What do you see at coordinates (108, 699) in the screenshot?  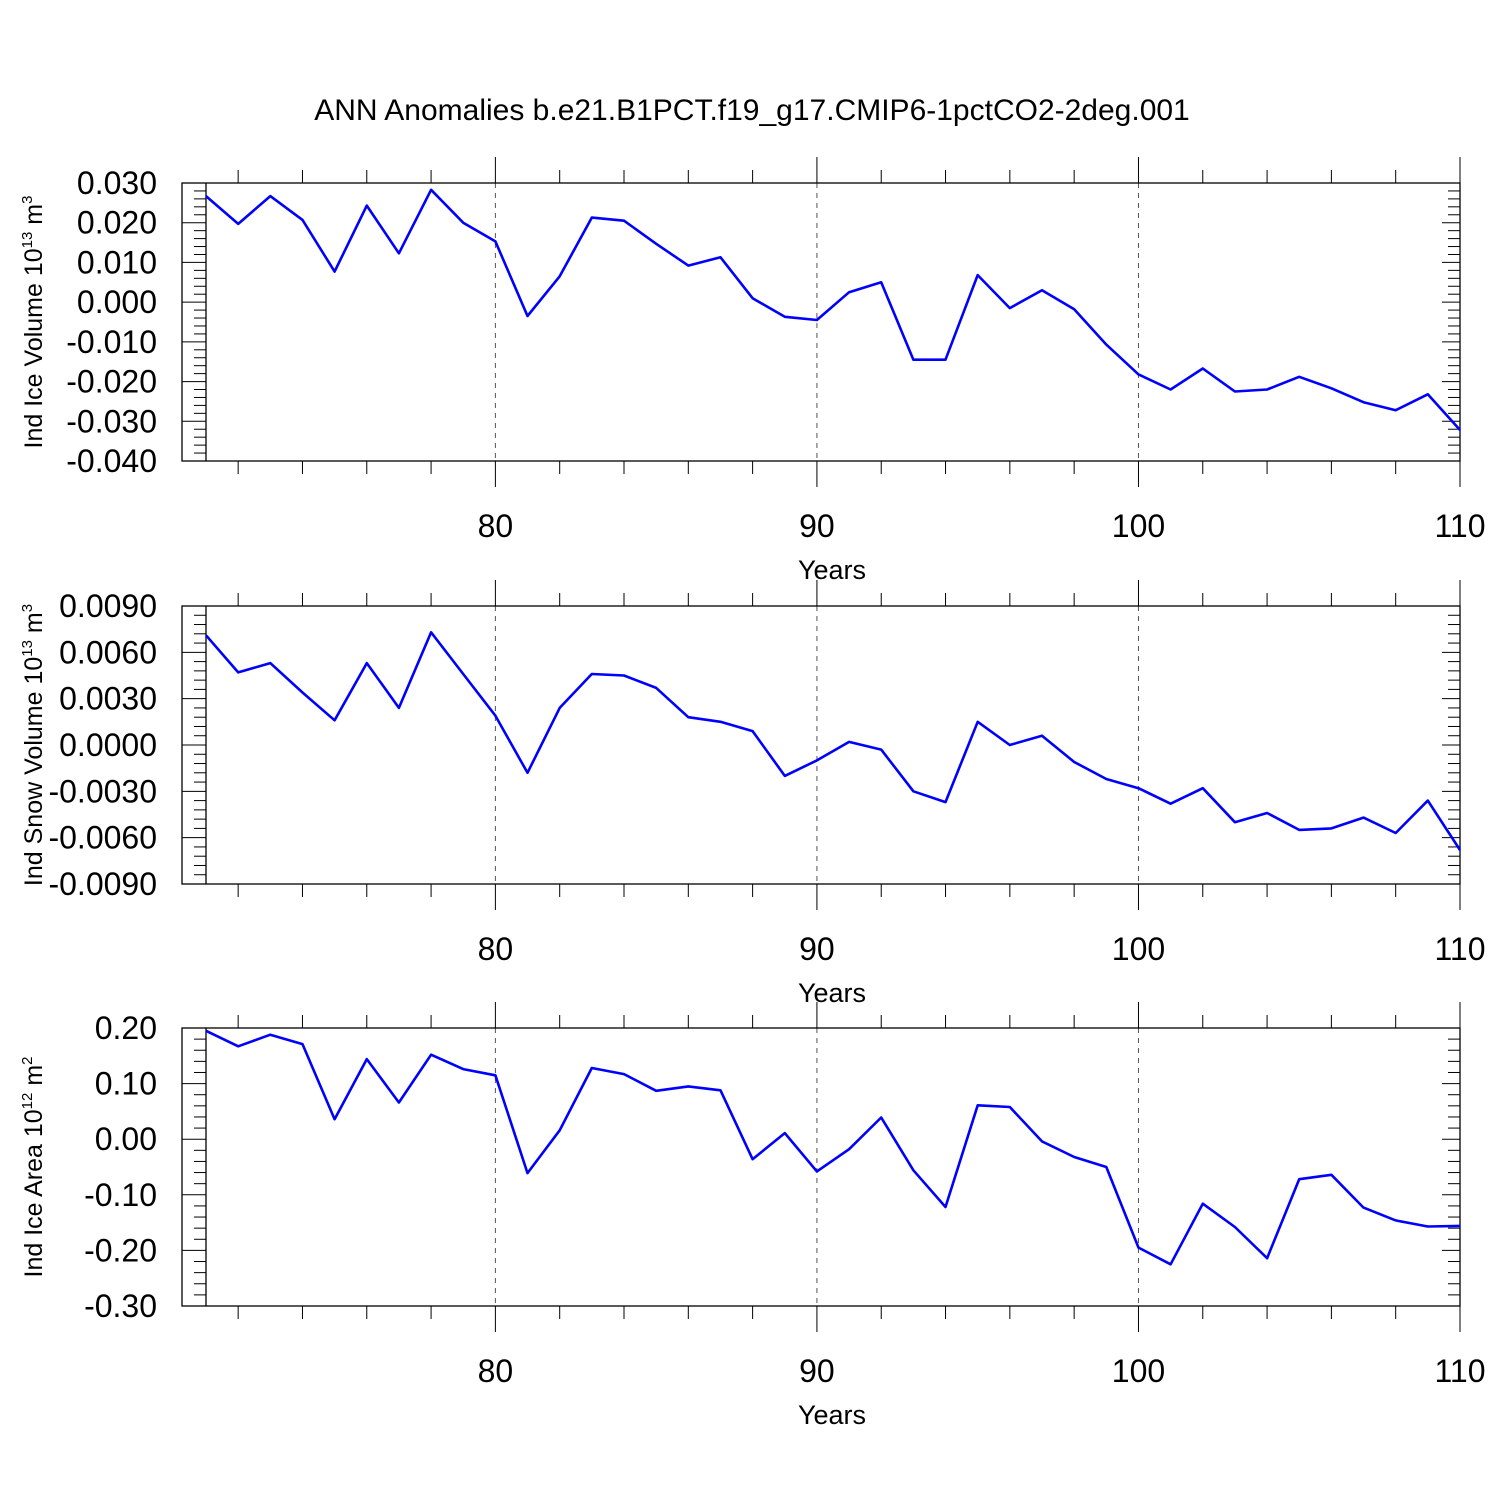 I see `y-tick-label: 0.0030` at bounding box center [108, 699].